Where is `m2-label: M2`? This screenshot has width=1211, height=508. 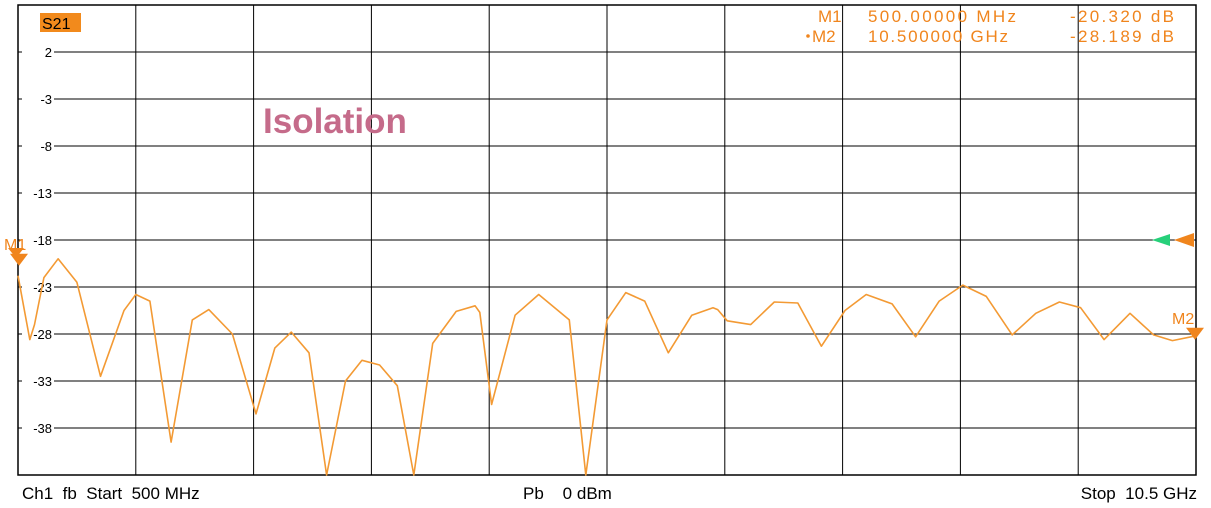
m2-label: M2 is located at coordinates (824, 36).